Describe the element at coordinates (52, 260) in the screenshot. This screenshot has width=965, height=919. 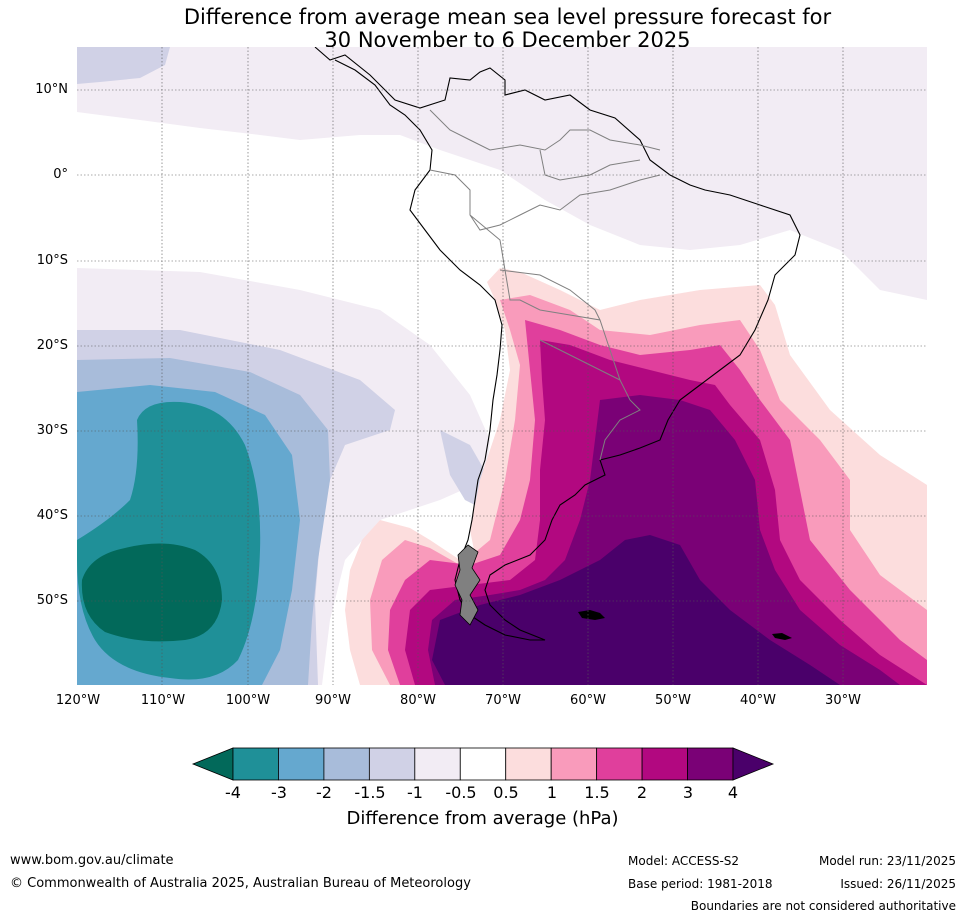
I see `lat-label-10s: 10°S` at that location.